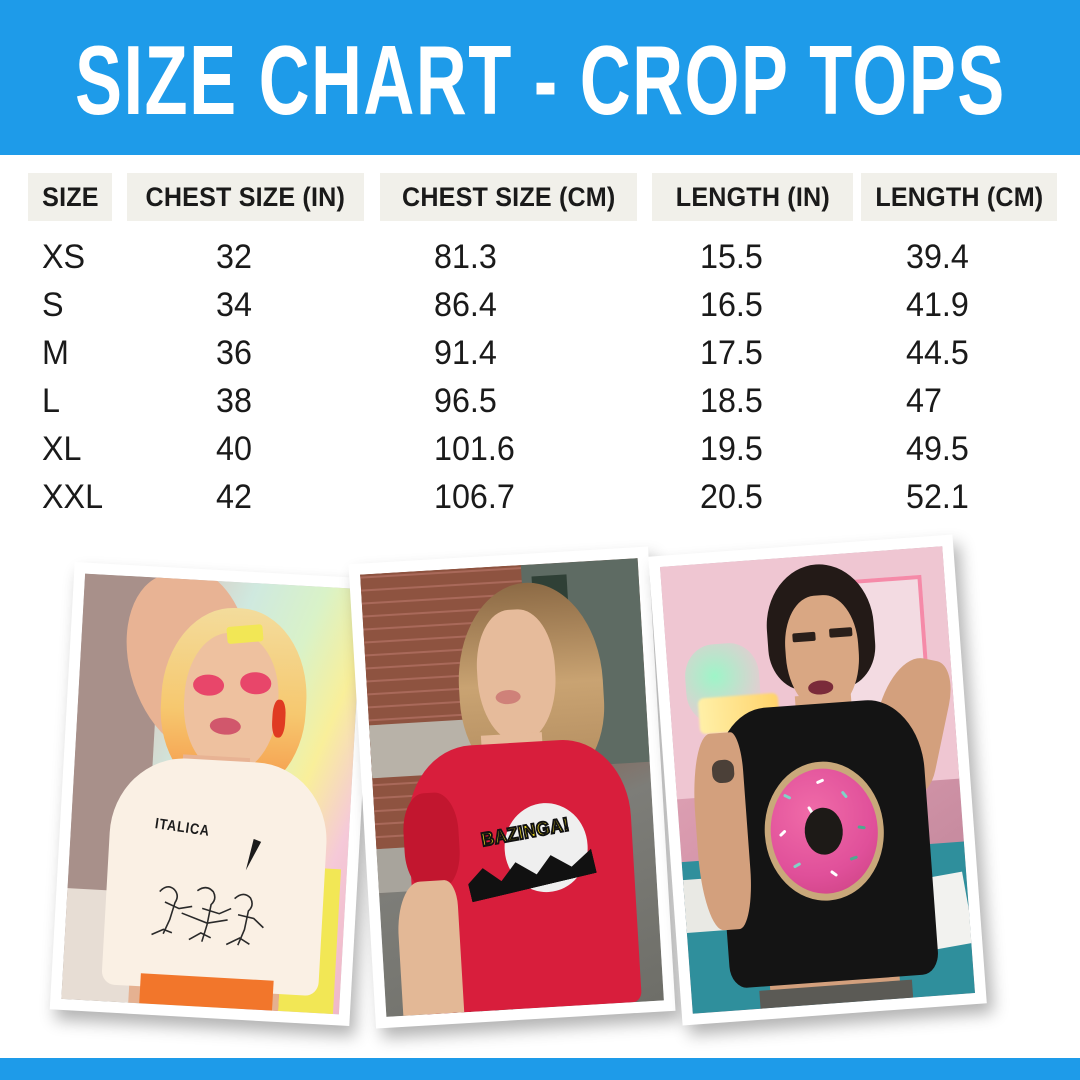 This screenshot has height=1080, width=1080. I want to click on cell-chest-cm: 96.5, so click(465, 400).